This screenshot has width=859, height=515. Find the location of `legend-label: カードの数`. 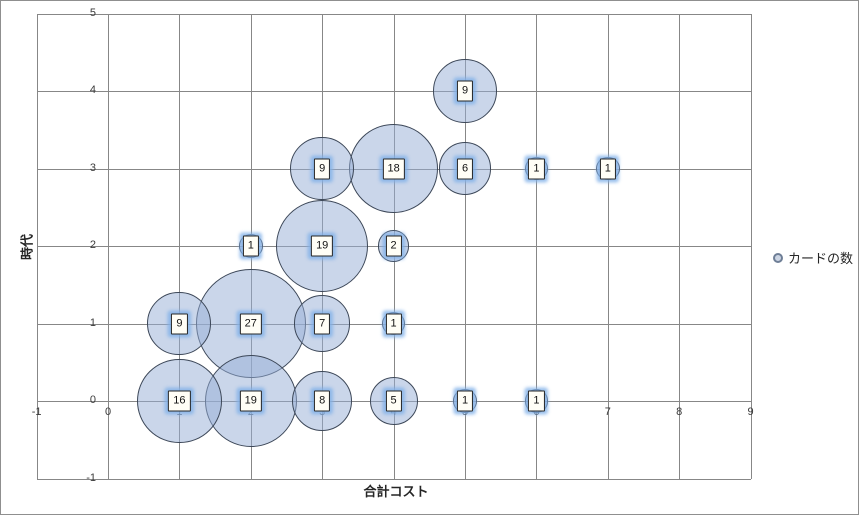

legend-label: カードの数 is located at coordinates (821, 258).